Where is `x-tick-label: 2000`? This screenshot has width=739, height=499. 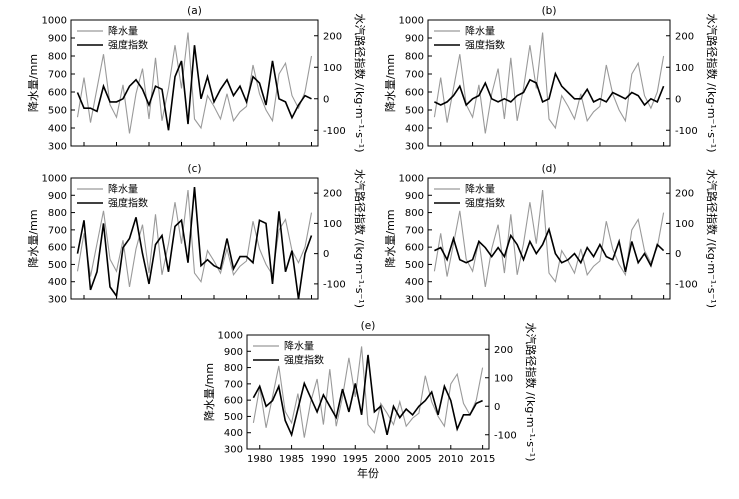
x-tick-label: 2000 is located at coordinates (386, 459).